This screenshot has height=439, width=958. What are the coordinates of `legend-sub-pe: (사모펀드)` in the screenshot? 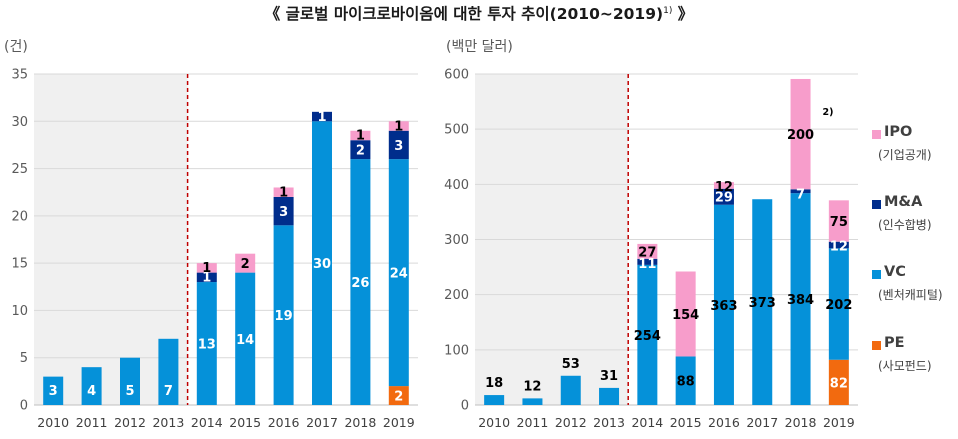 It's located at (905, 366).